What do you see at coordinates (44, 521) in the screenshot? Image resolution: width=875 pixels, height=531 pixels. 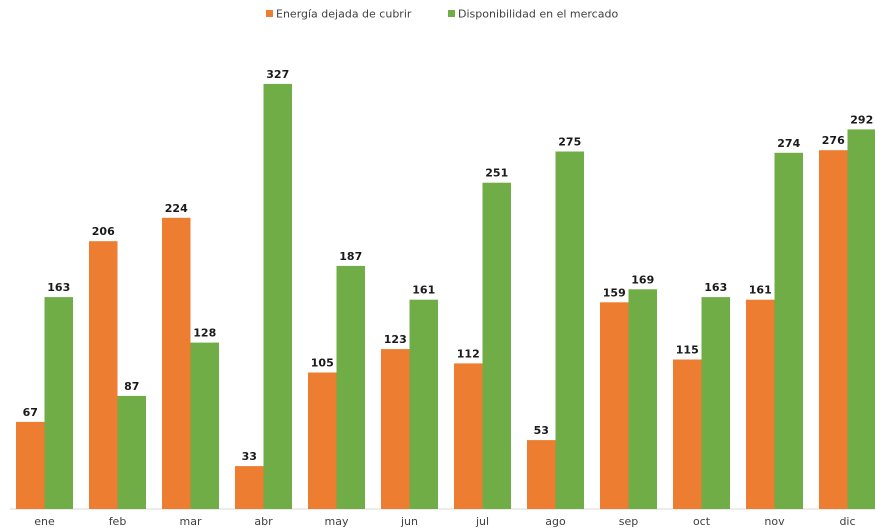 I see `x-tick-ene: ene` at bounding box center [44, 521].